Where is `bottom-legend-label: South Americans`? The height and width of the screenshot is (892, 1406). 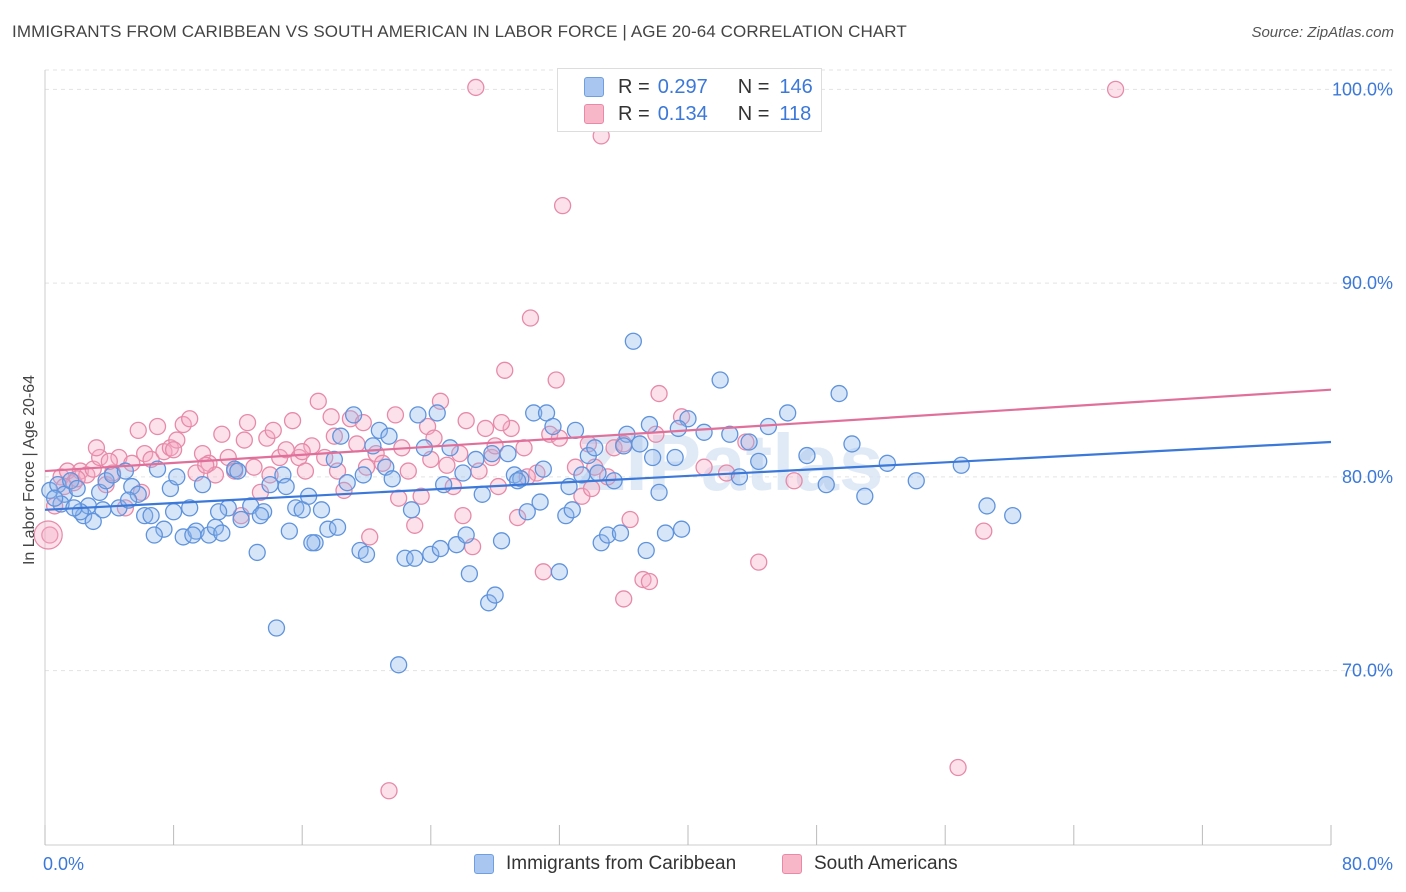
bottom-legend-label: South Americans is located at coordinates (886, 863).